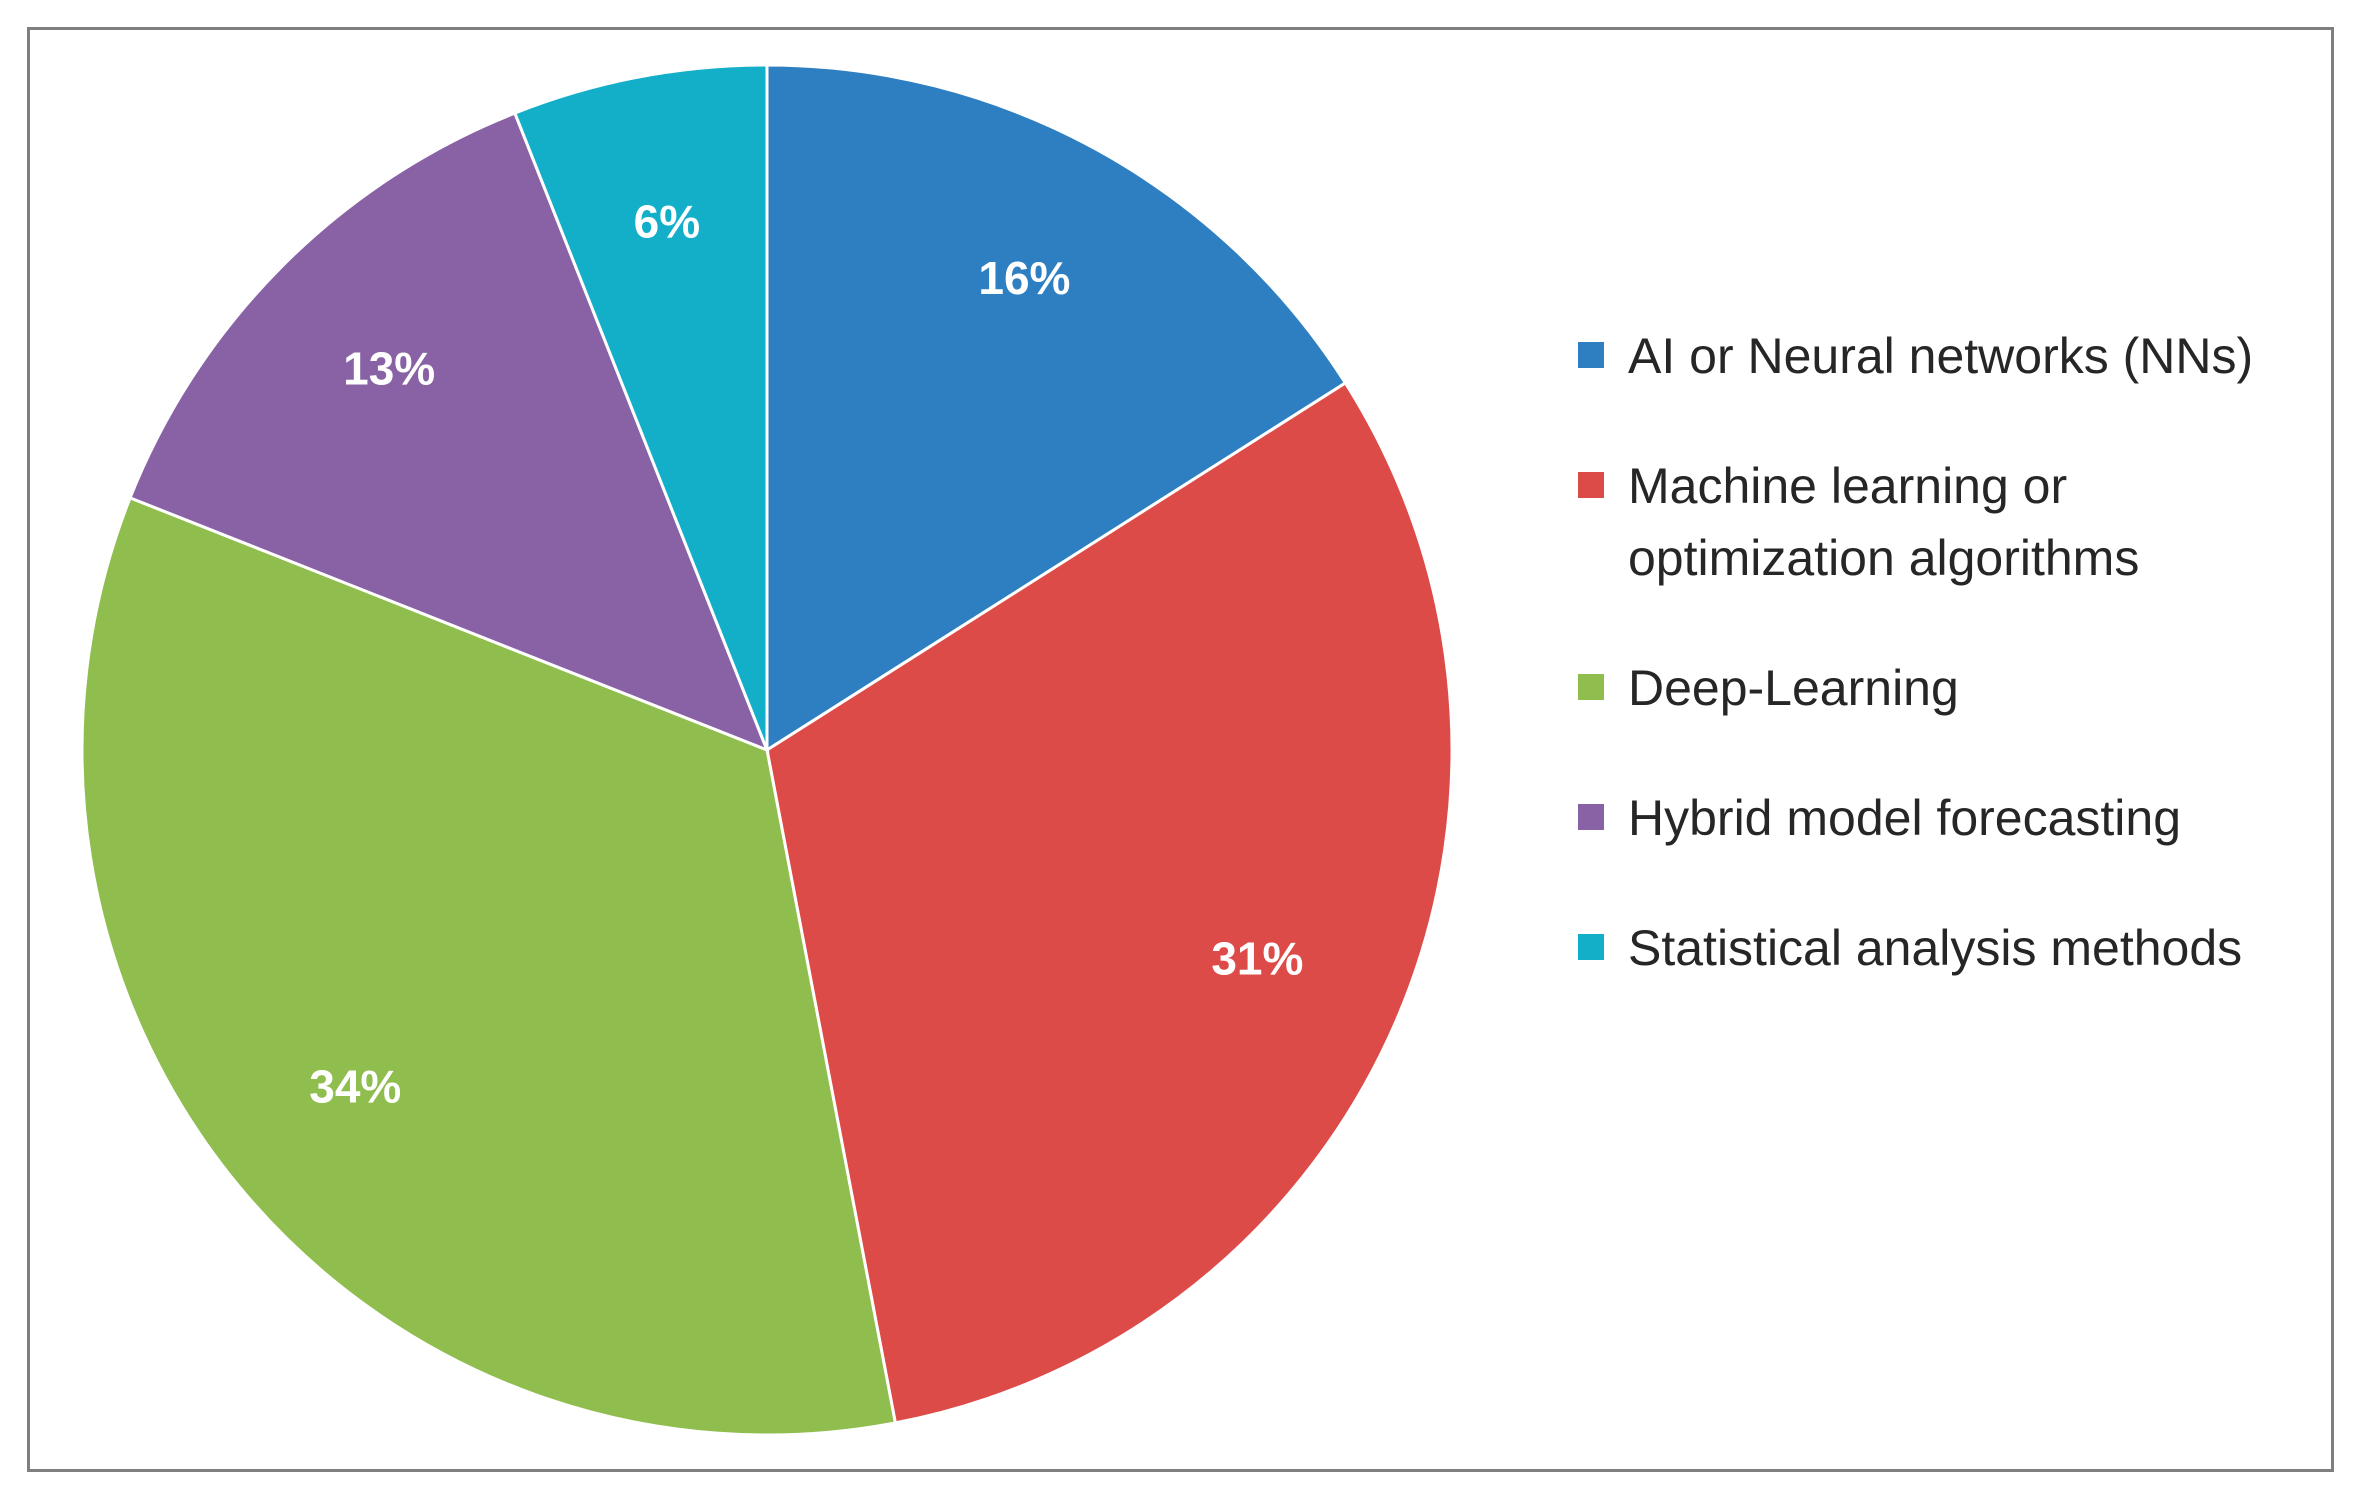  I want to click on legend-label: Deep-Learning, so click(1793, 688).